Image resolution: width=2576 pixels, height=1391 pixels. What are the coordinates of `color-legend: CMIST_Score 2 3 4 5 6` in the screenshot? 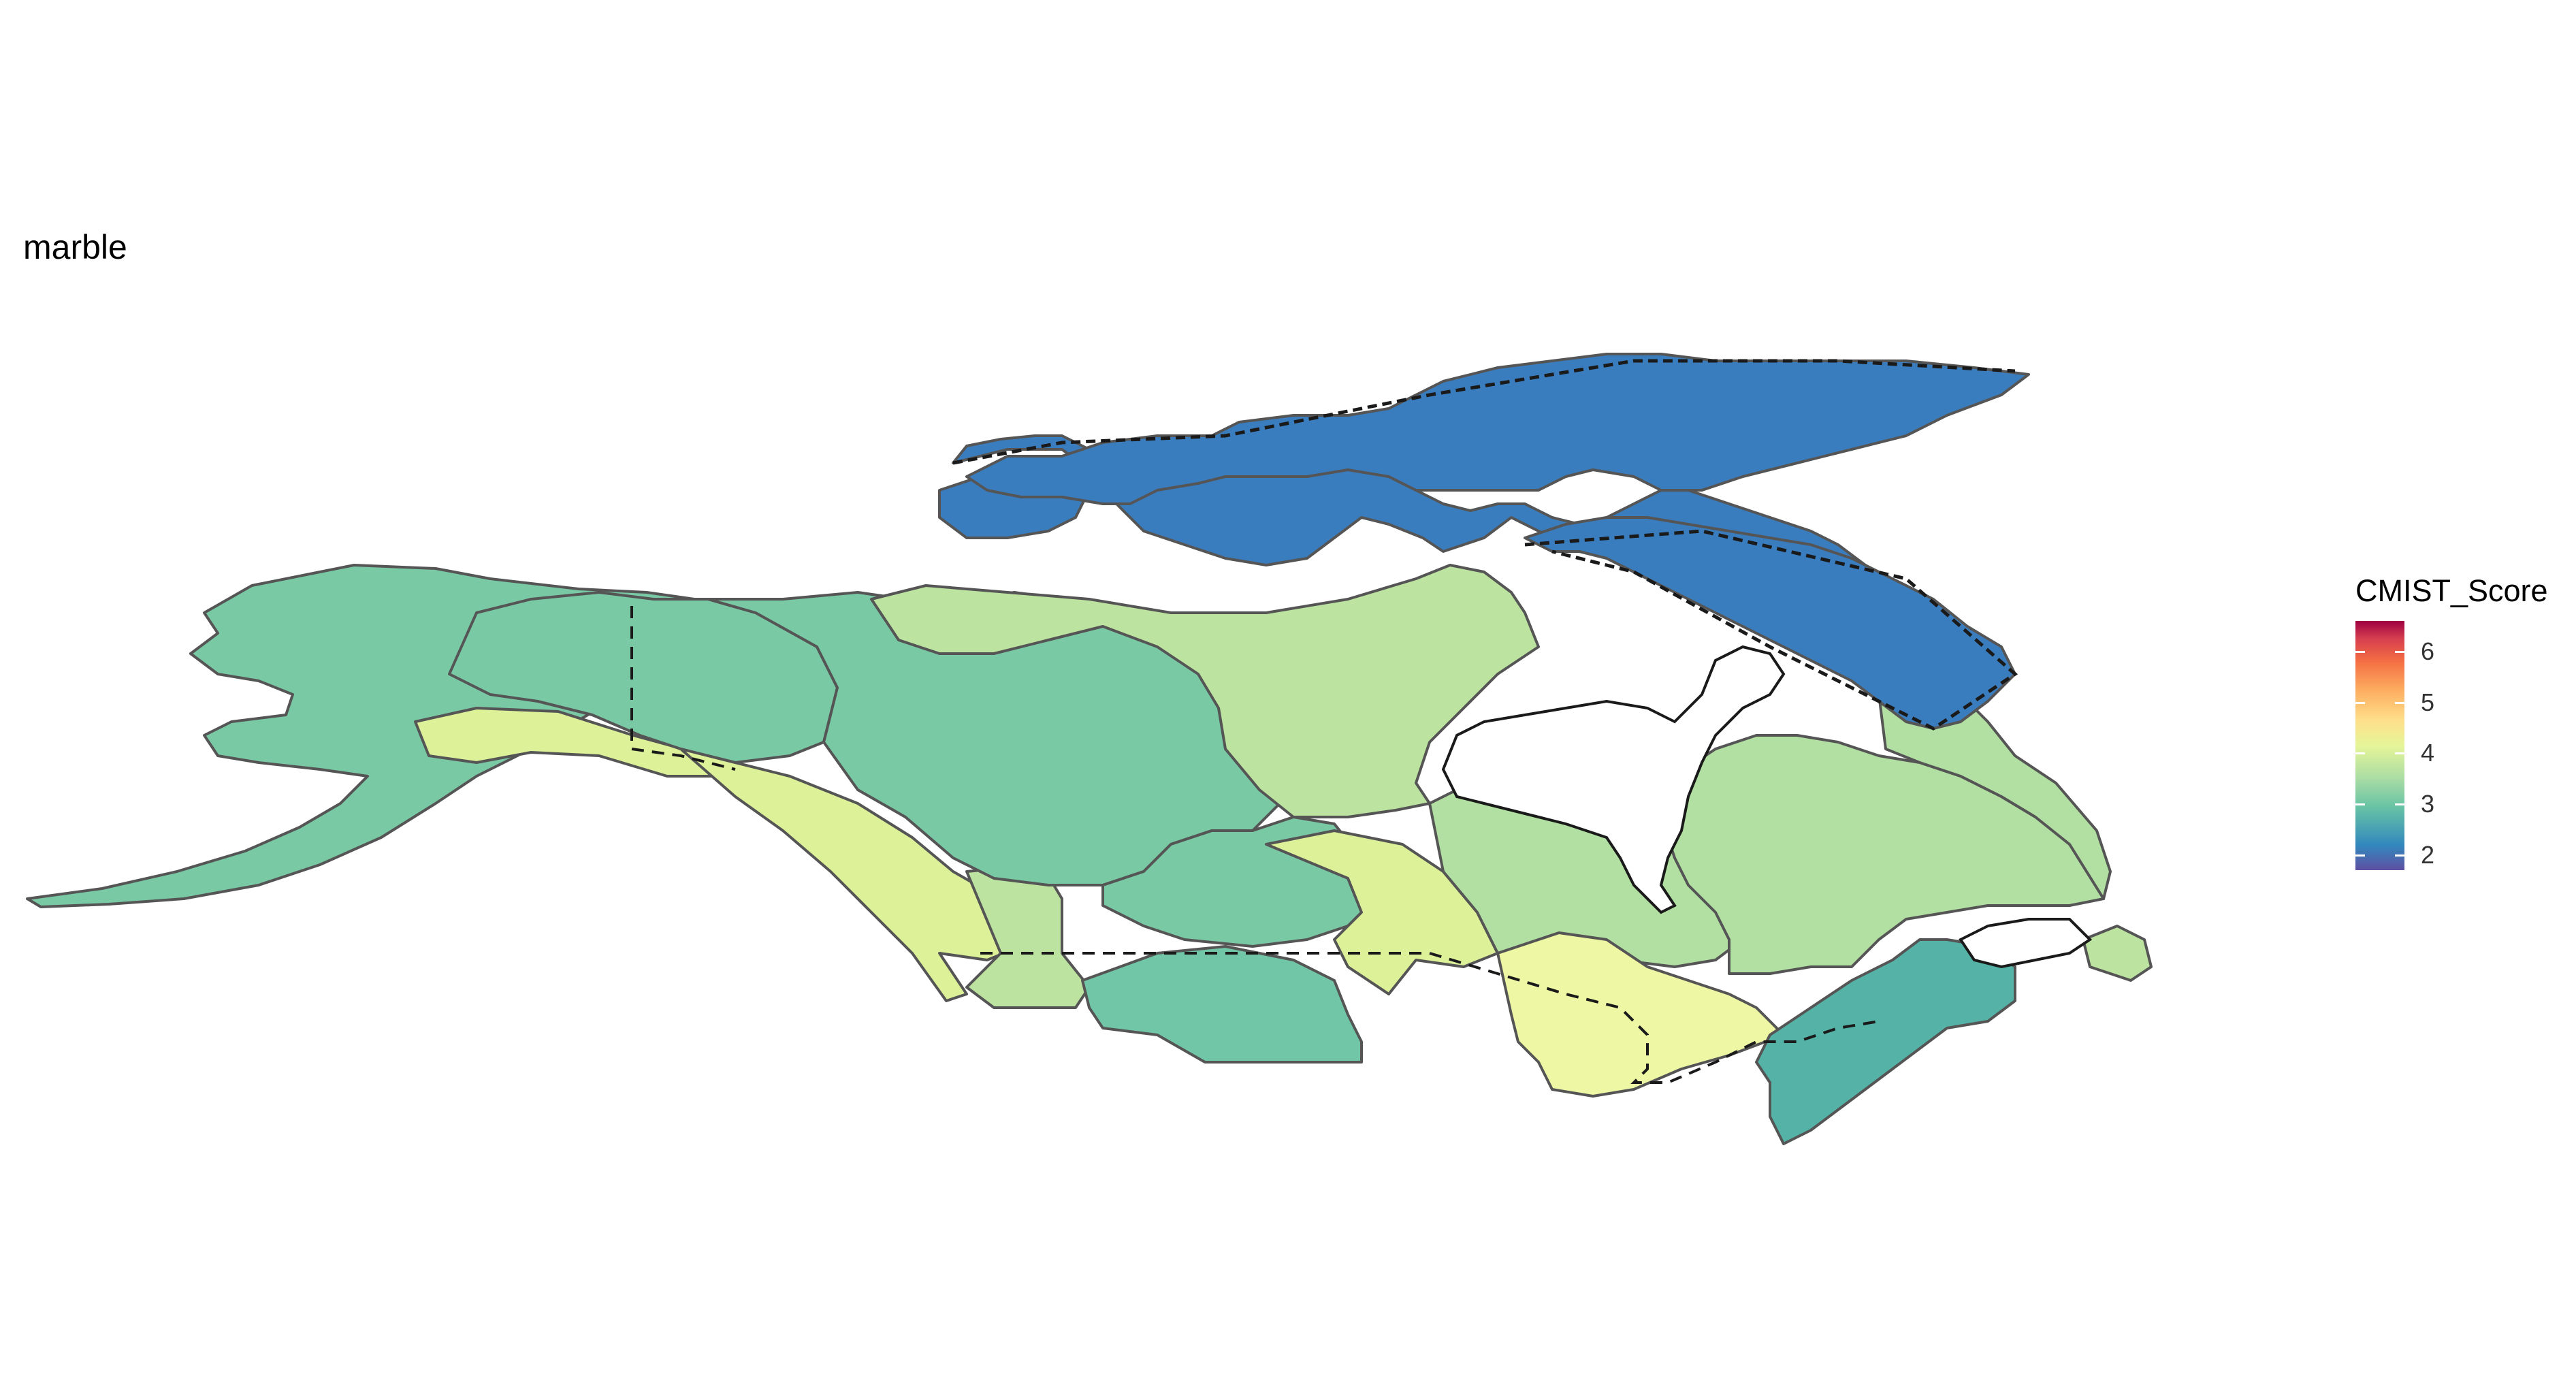 It's located at (2452, 722).